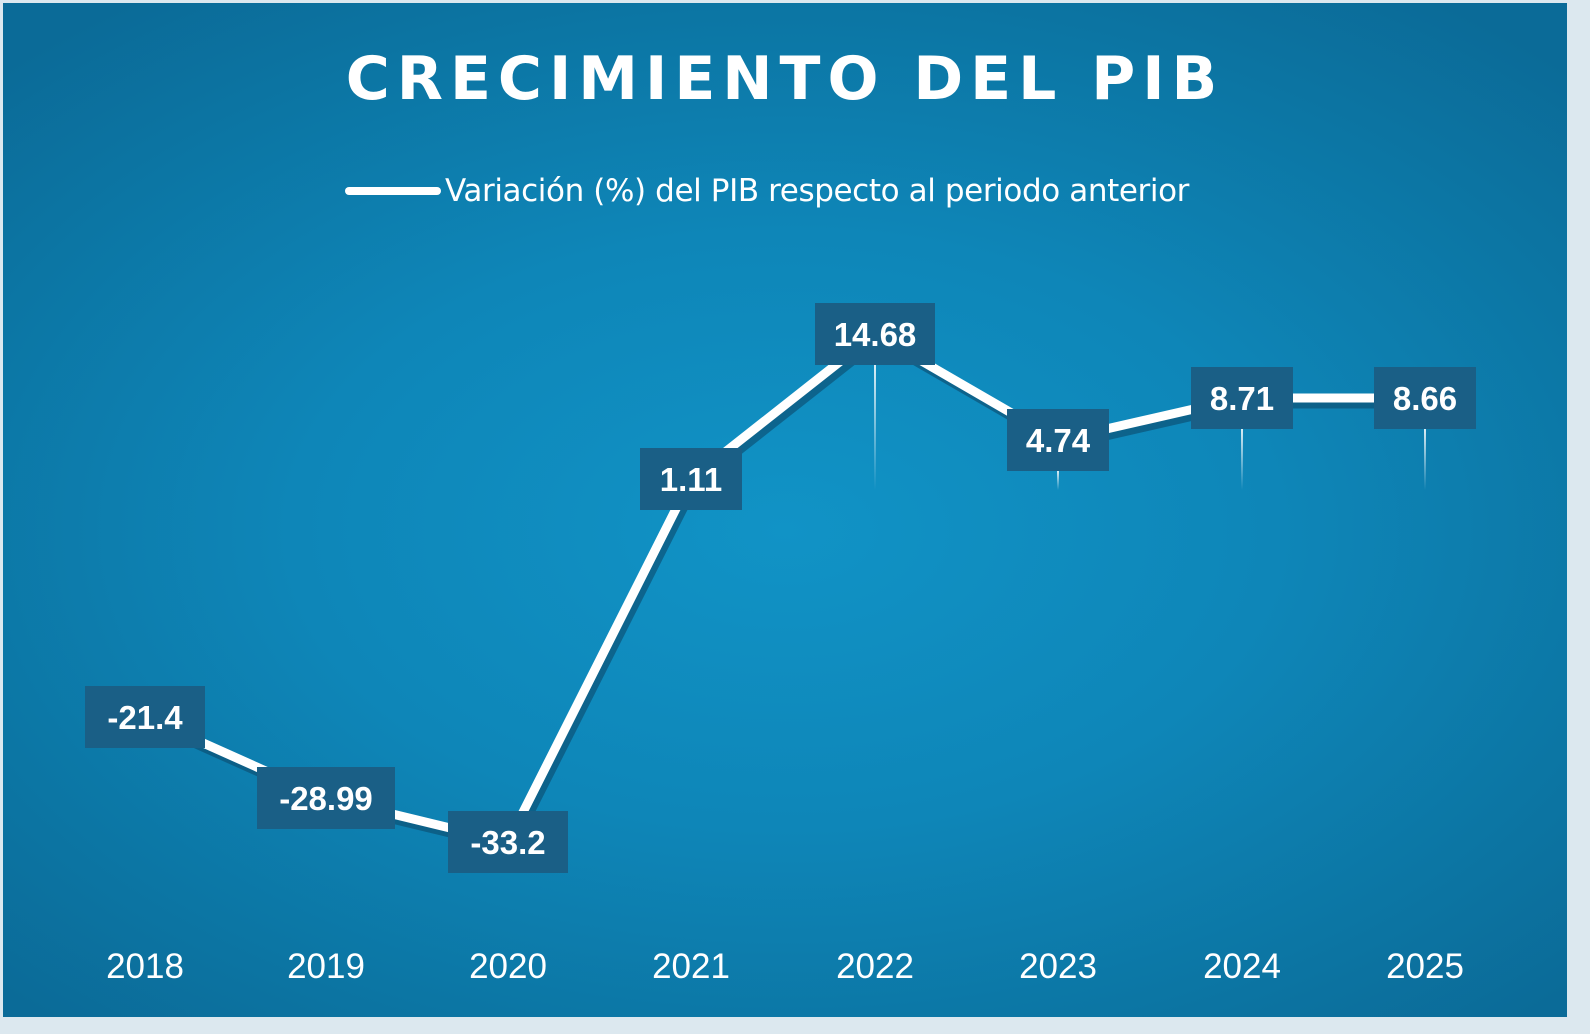  What do you see at coordinates (326, 966) in the screenshot?
I see `x-tick-label: 2019` at bounding box center [326, 966].